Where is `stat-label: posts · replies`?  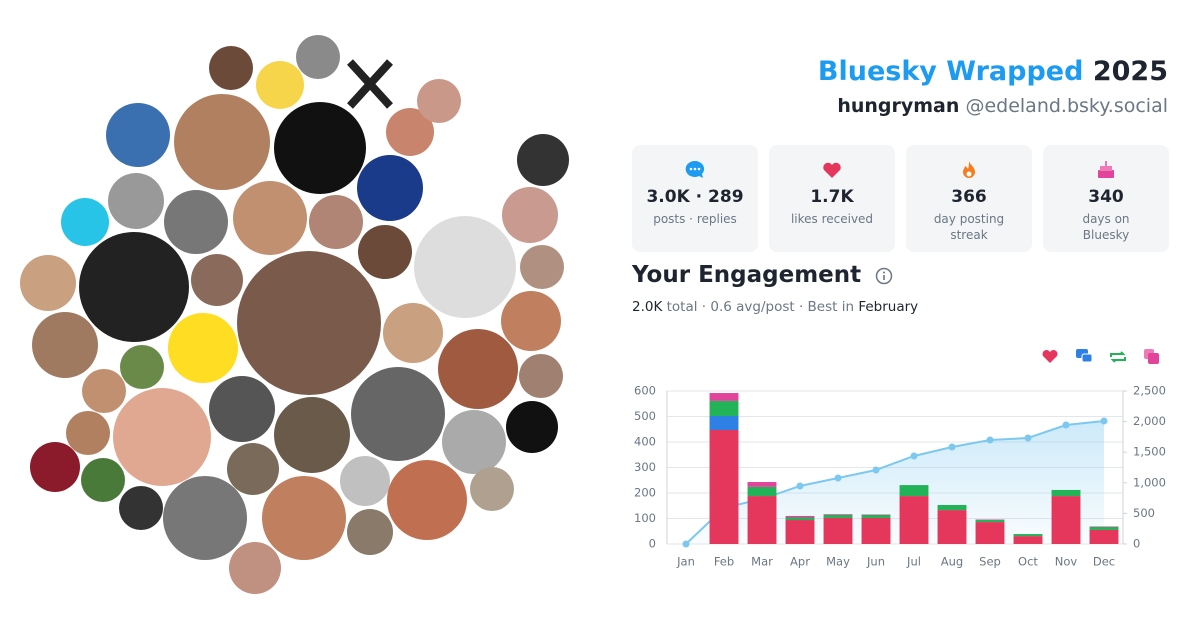 stat-label: posts · replies is located at coordinates (695, 219).